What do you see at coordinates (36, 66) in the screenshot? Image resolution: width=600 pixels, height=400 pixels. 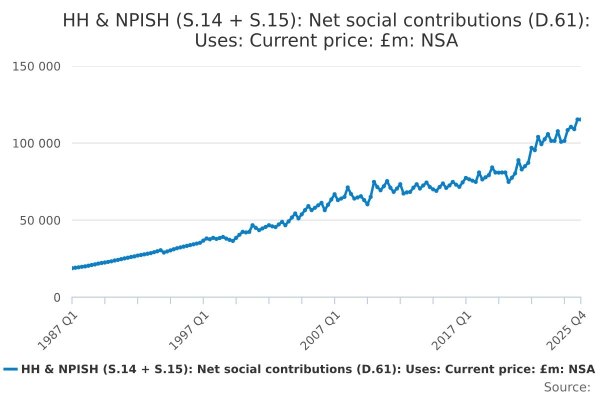 I see `y-tick-label: 150 000` at bounding box center [36, 66].